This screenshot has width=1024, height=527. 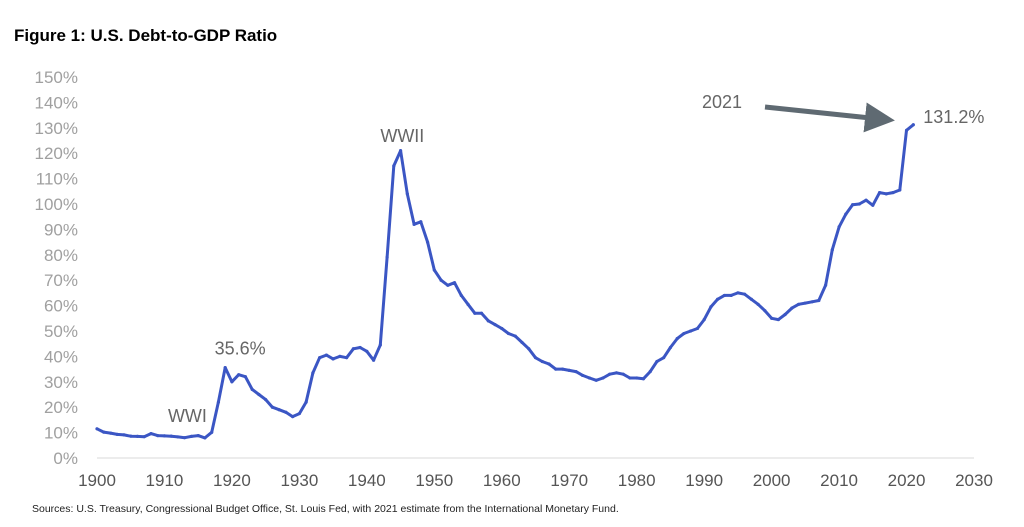 I want to click on y-tick-label: 40%, so click(x=61, y=356).